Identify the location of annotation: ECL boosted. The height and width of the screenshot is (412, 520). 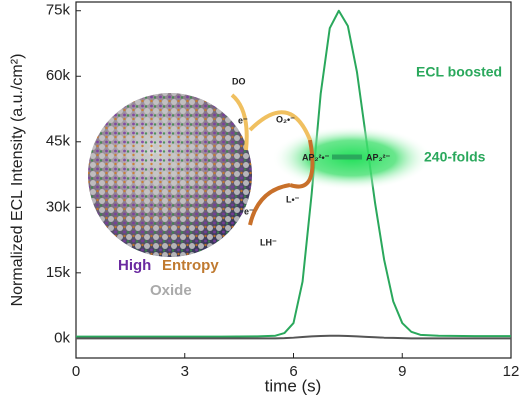
(459, 72).